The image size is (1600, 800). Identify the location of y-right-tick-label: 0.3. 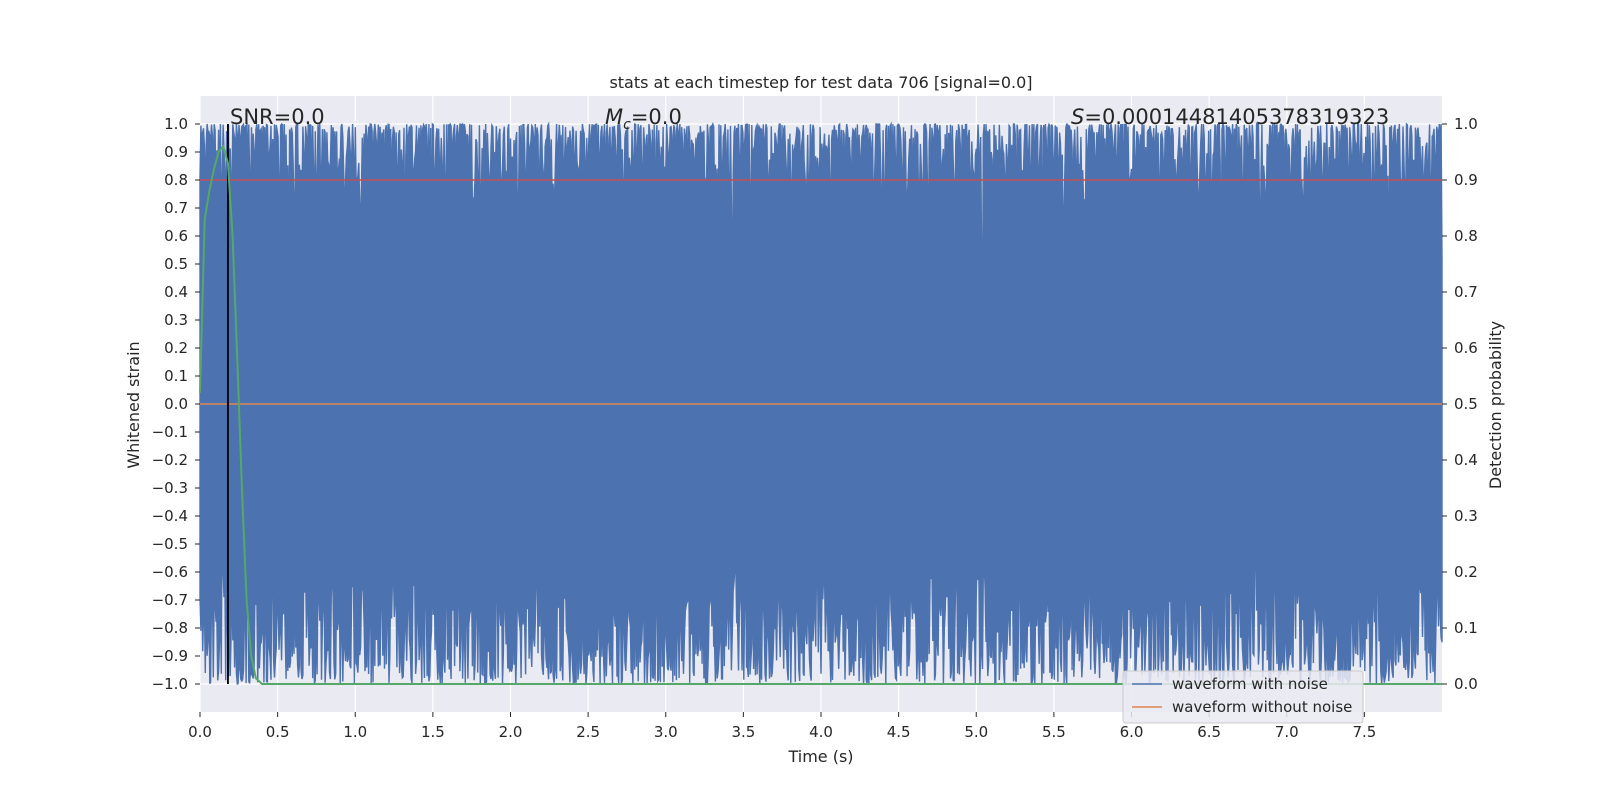
(1466, 516).